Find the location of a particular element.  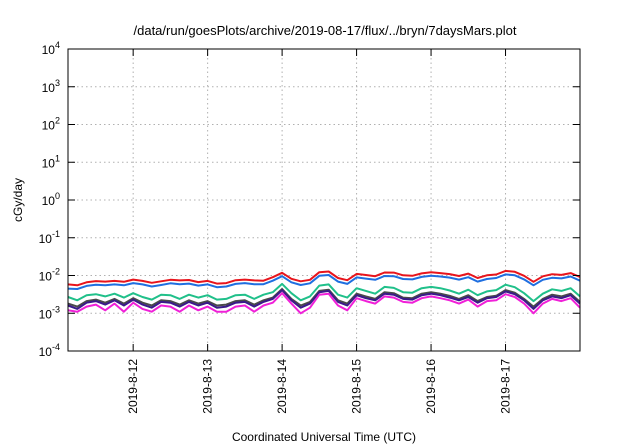

y-tick-label: 10¹ is located at coordinates (51, 161).